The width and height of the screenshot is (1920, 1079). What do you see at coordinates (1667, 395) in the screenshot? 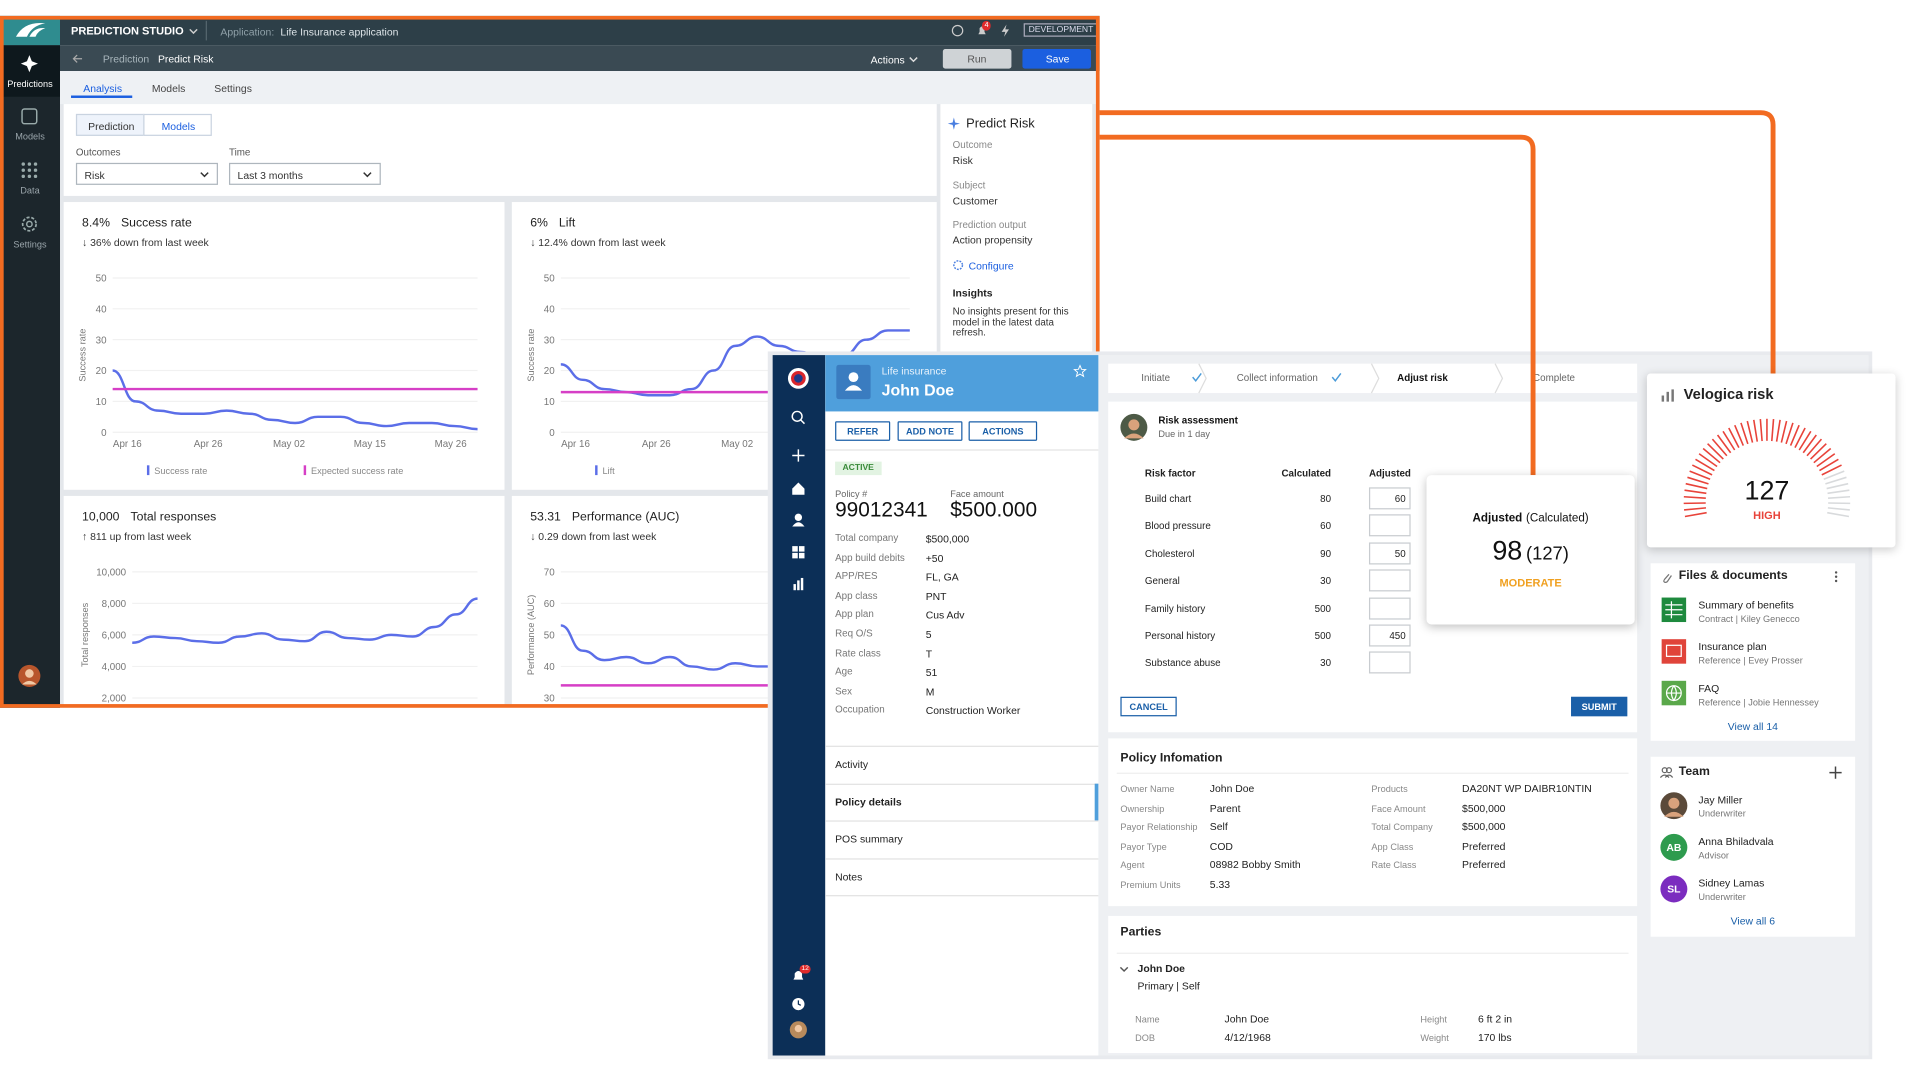
I see `bar-icon` at bounding box center [1667, 395].